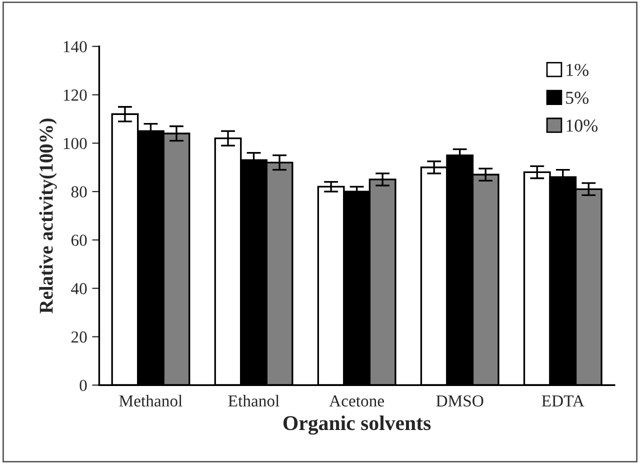 This screenshot has height=464, width=640. I want to click on y-axis-title: Relative activity(100%), so click(48, 216).